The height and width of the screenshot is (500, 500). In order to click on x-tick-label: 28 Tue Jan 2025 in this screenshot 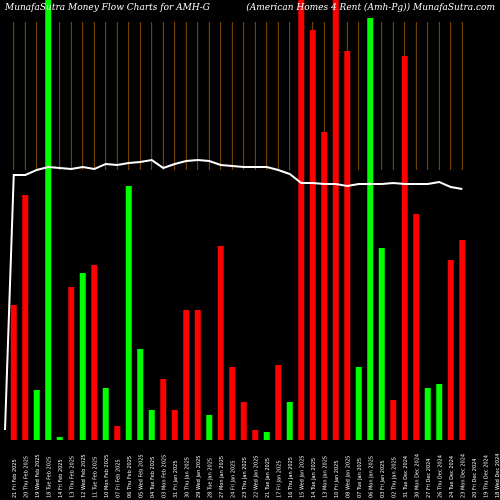, I will do `click(210, 478)`.